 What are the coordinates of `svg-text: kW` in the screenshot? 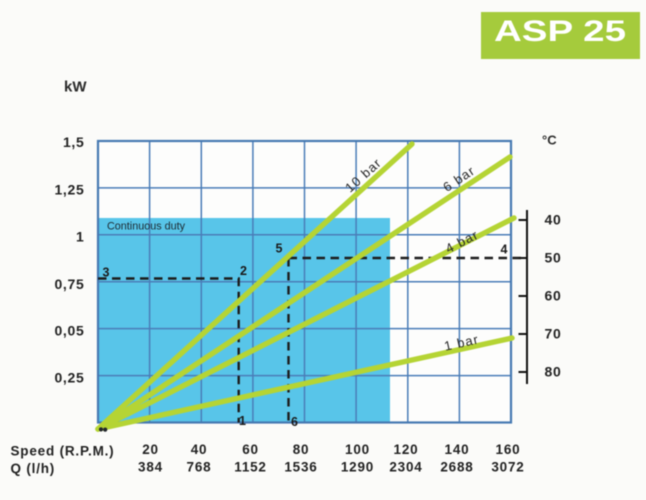 It's located at (75, 87).